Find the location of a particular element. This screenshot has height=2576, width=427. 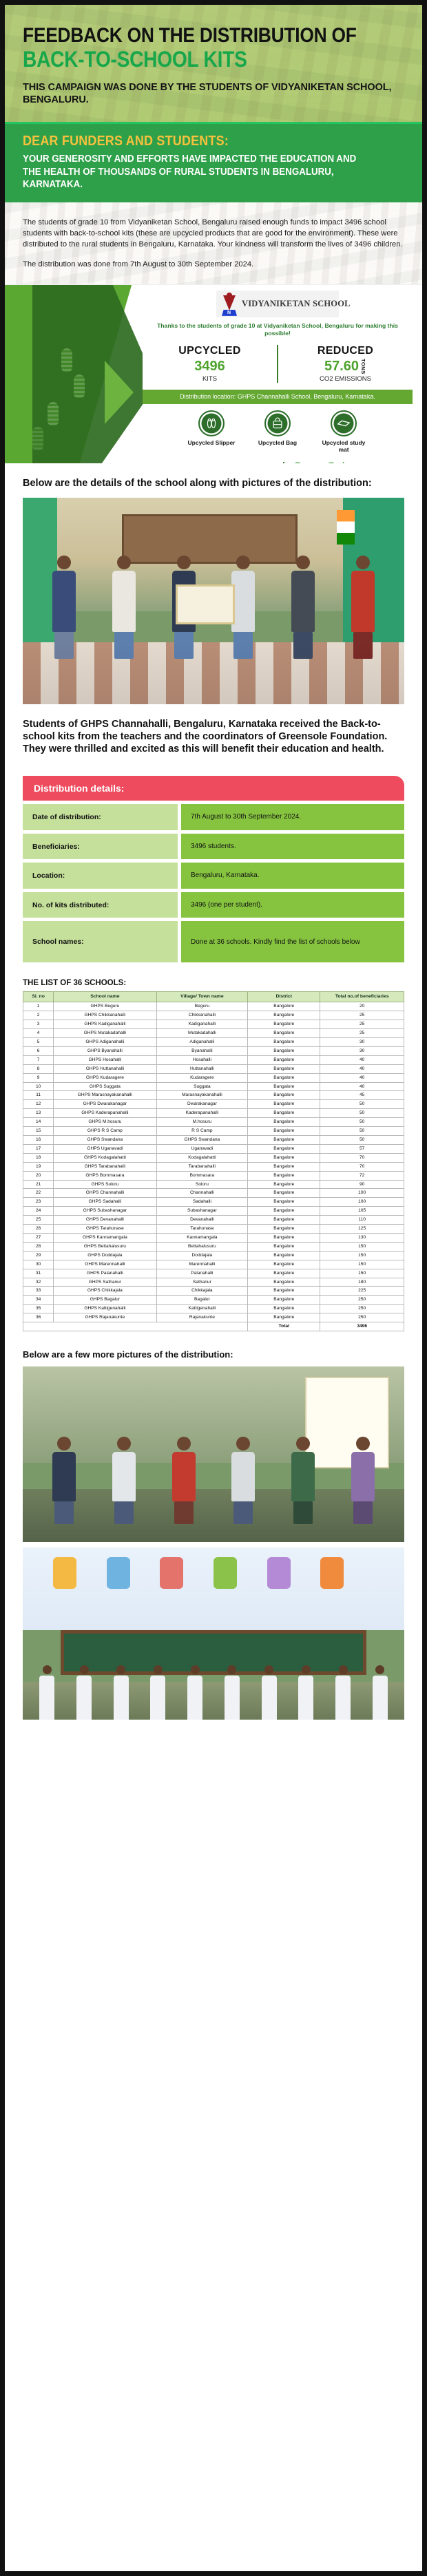

cell-village: Dwarakanagar is located at coordinates (203, 1105).